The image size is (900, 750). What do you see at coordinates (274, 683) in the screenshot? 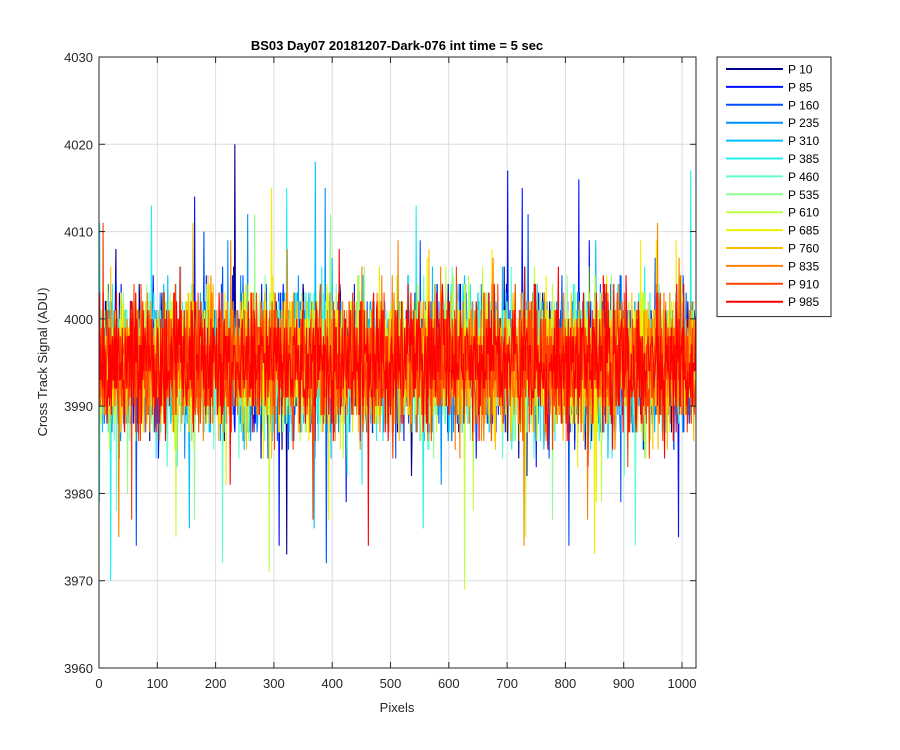
I see `x-tick-label: 300` at bounding box center [274, 683].